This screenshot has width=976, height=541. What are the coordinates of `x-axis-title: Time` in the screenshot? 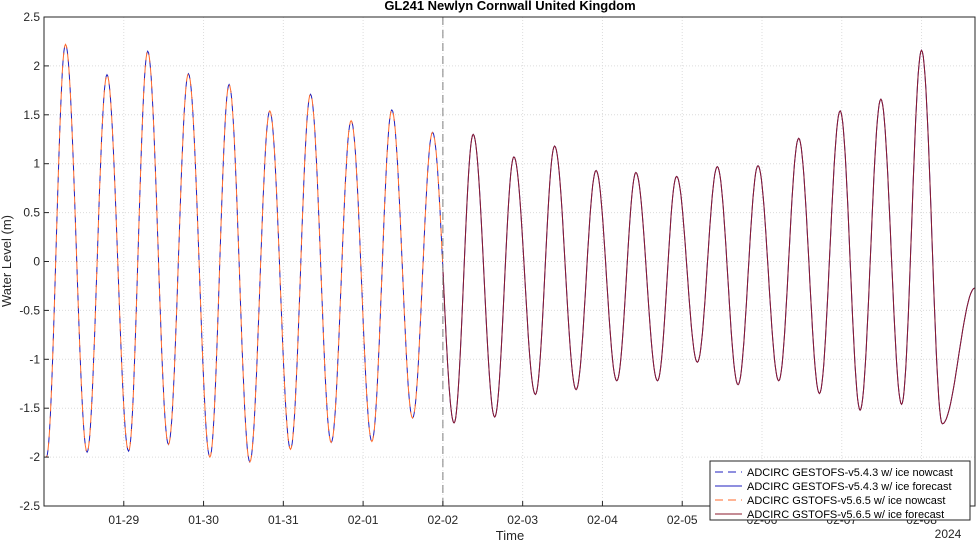 It's located at (510, 534).